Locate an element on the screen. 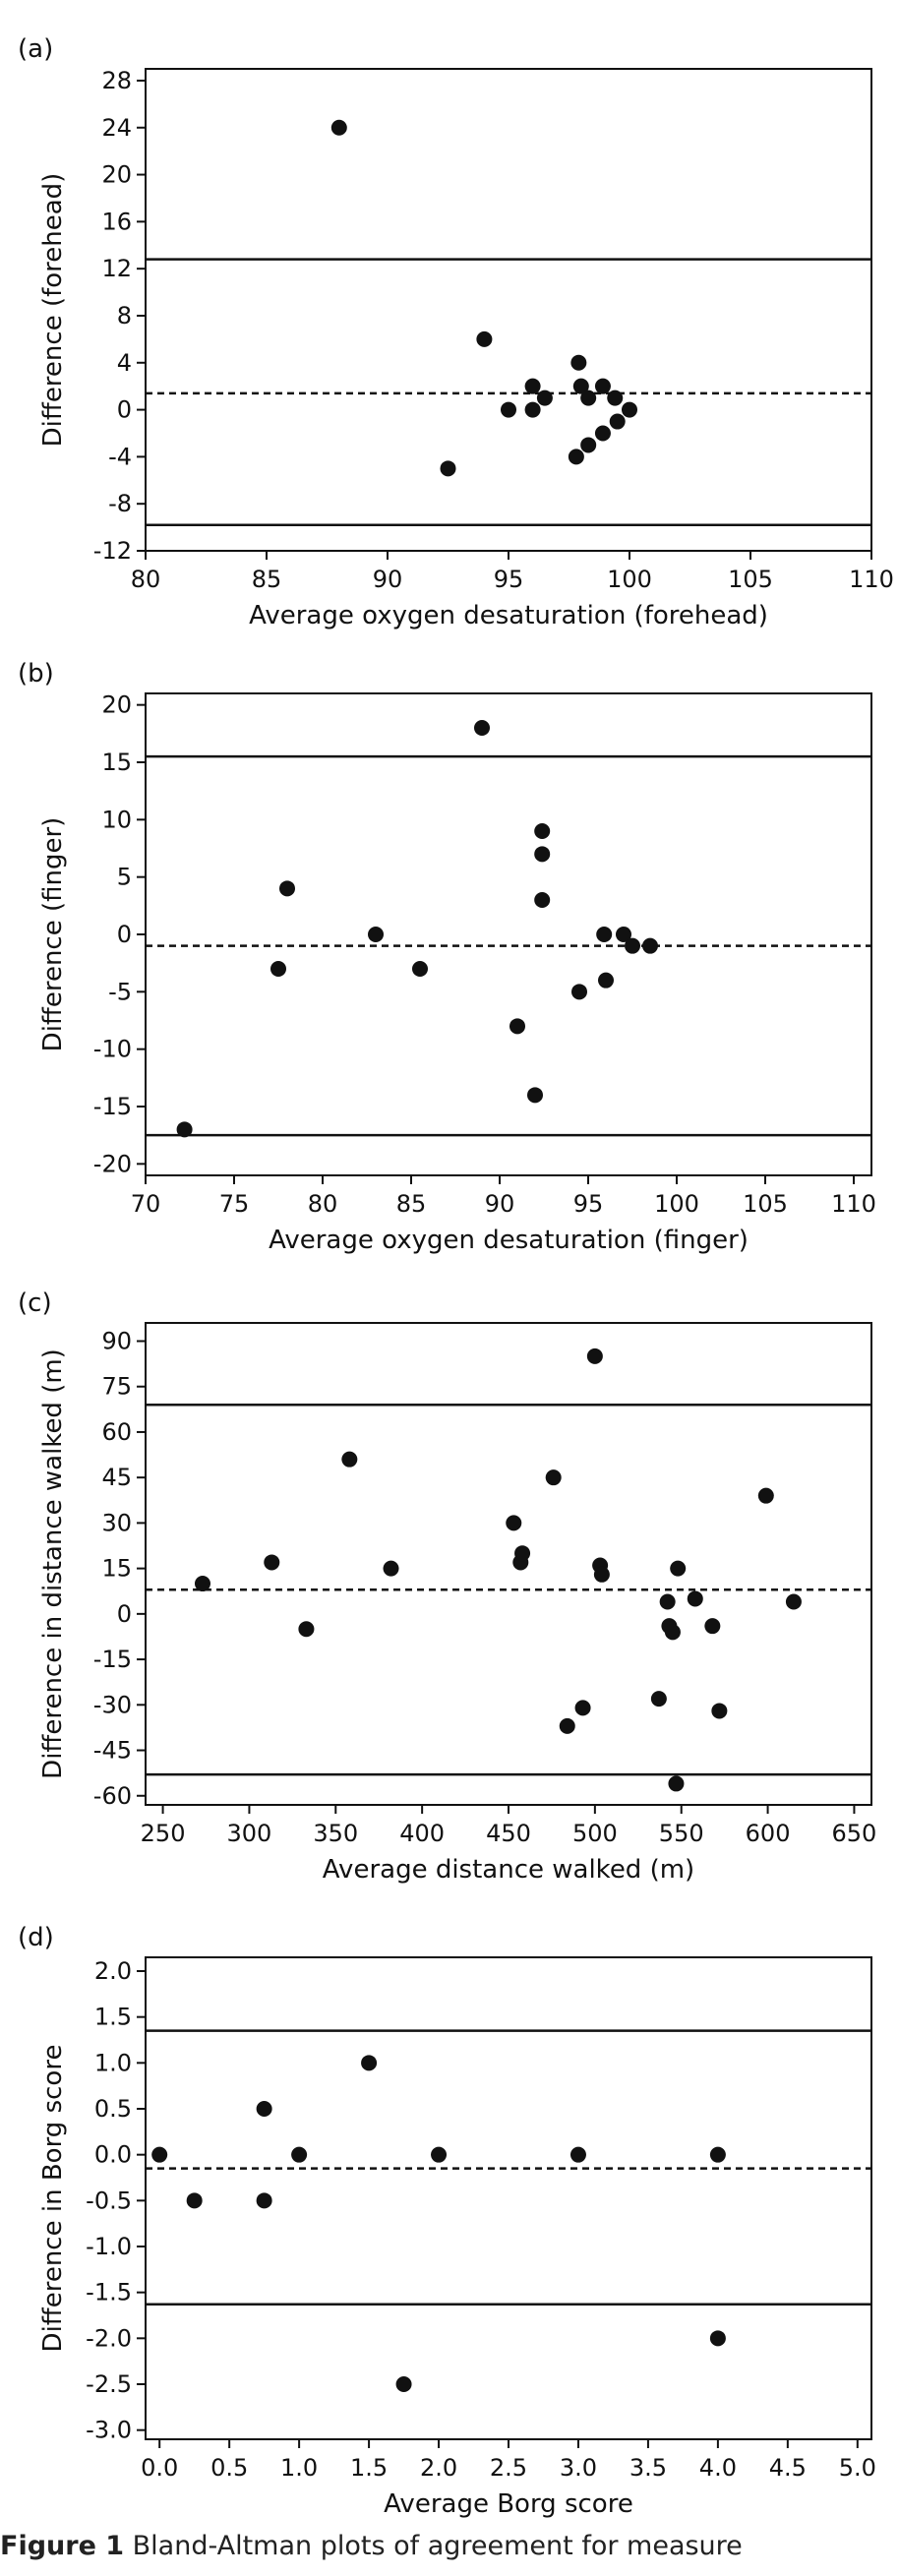 The width and height of the screenshot is (899, 2576). figure-caption-label: Figure 1 is located at coordinates (62, 2546).